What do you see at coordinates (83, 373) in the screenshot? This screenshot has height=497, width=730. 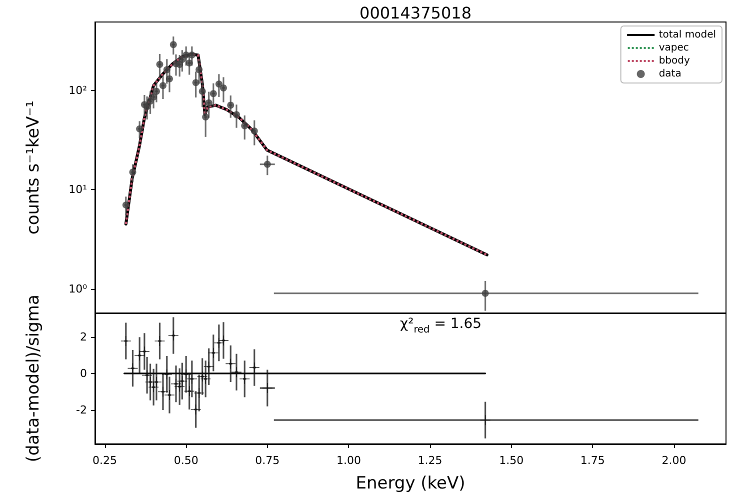 I see `y-tick-label: 0` at bounding box center [83, 373].